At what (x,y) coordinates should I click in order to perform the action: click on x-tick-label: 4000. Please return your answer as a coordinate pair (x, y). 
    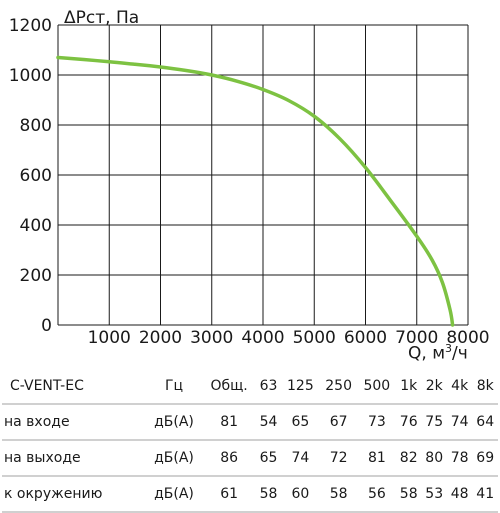
    Looking at the image, I should click on (262, 338).